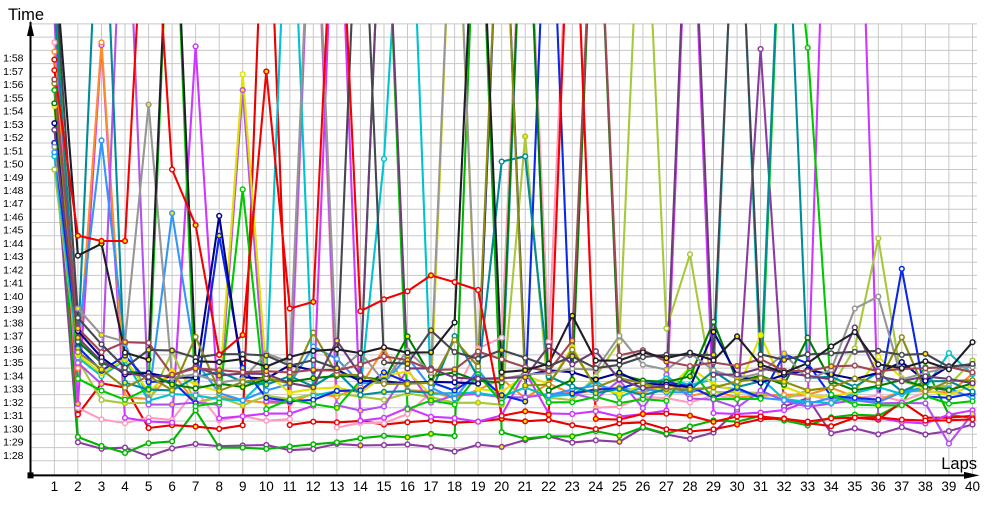 The height and width of the screenshot is (505, 1000). What do you see at coordinates (501, 486) in the screenshot?
I see `svg-text: 20` at bounding box center [501, 486].